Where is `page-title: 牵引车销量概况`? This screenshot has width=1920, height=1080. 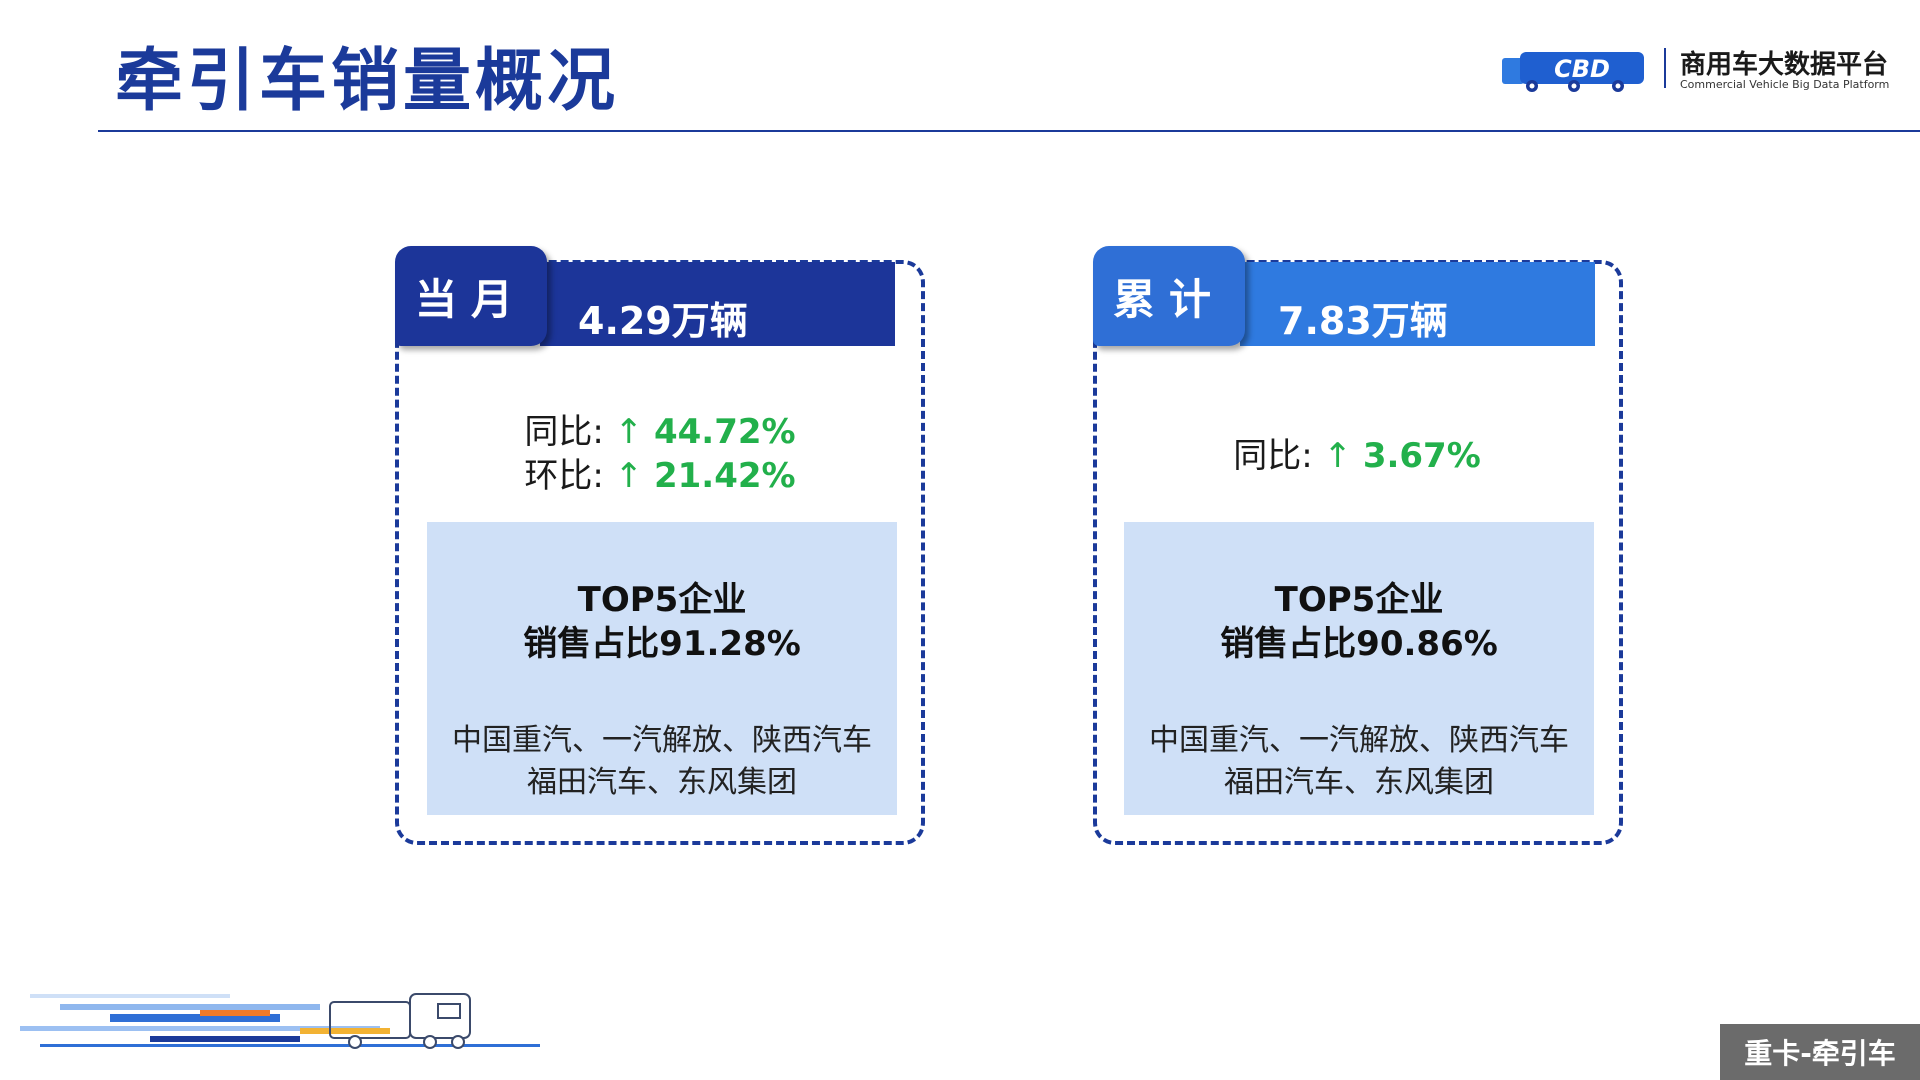
page-title: 牵引车销量概况 is located at coordinates (367, 81).